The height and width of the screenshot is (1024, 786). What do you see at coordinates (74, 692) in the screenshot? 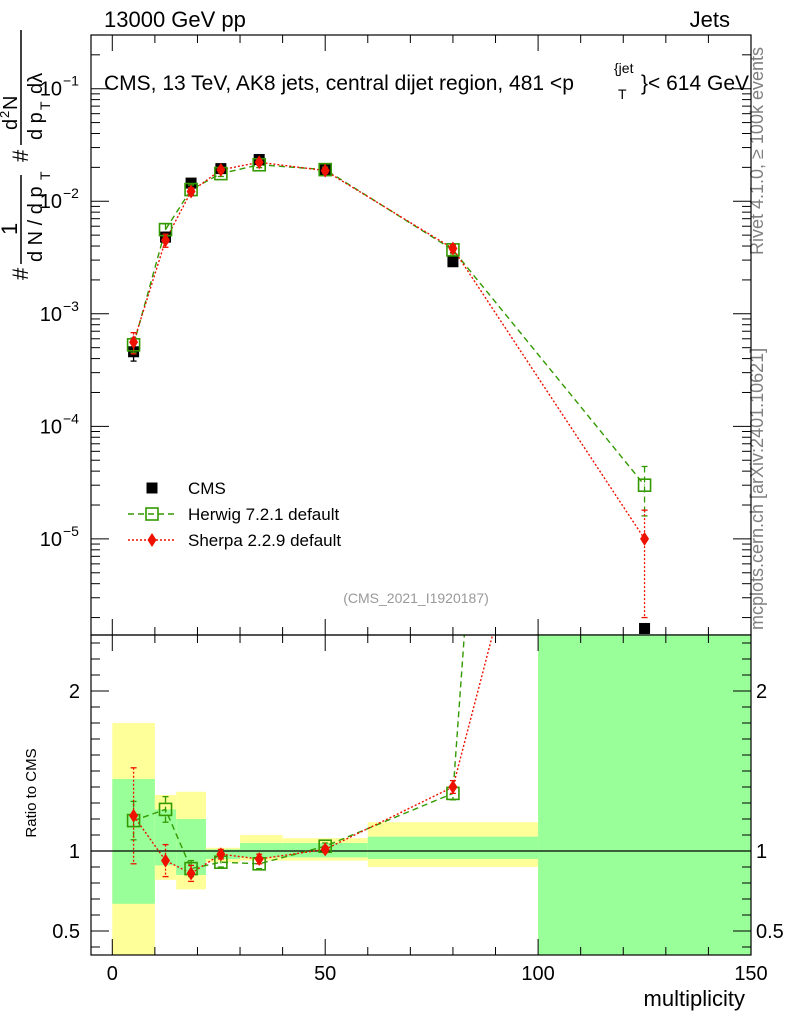
I see `ratio-y-tick-label: 2` at bounding box center [74, 692].